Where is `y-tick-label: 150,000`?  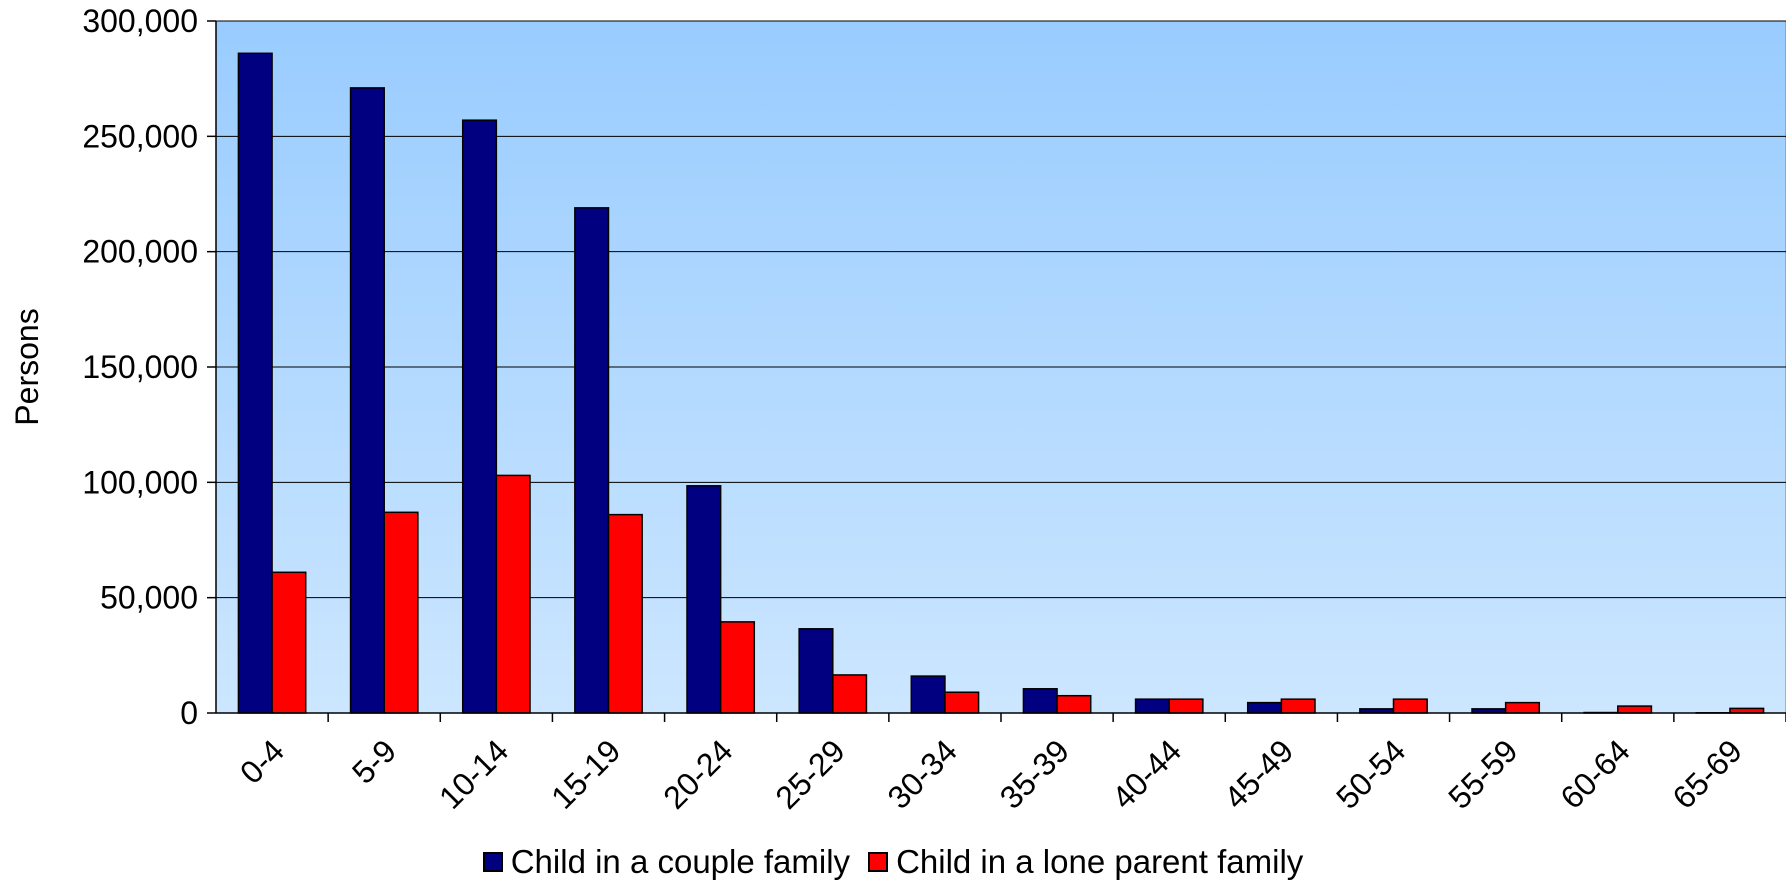 y-tick-label: 150,000 is located at coordinates (140, 367).